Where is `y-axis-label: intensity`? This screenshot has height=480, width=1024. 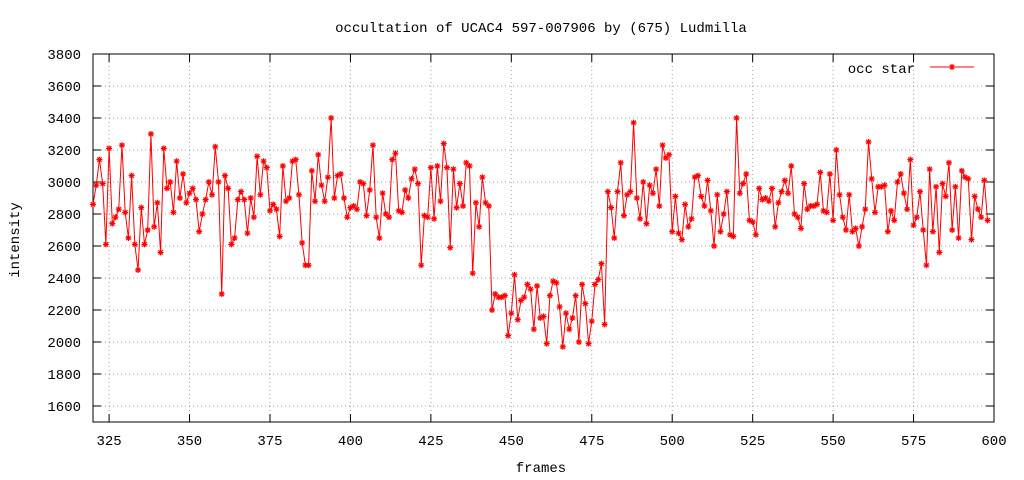 y-axis-label: intensity is located at coordinates (16, 240).